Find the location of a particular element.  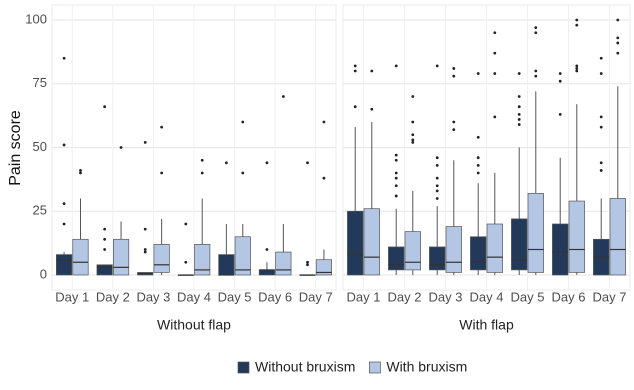

y-tick-label: 100 is located at coordinates (36, 18).